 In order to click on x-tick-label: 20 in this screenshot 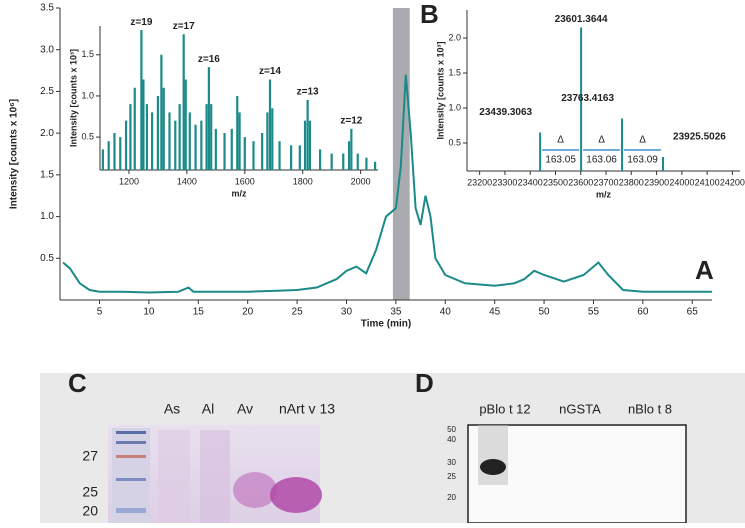, I will do `click(248, 312)`.